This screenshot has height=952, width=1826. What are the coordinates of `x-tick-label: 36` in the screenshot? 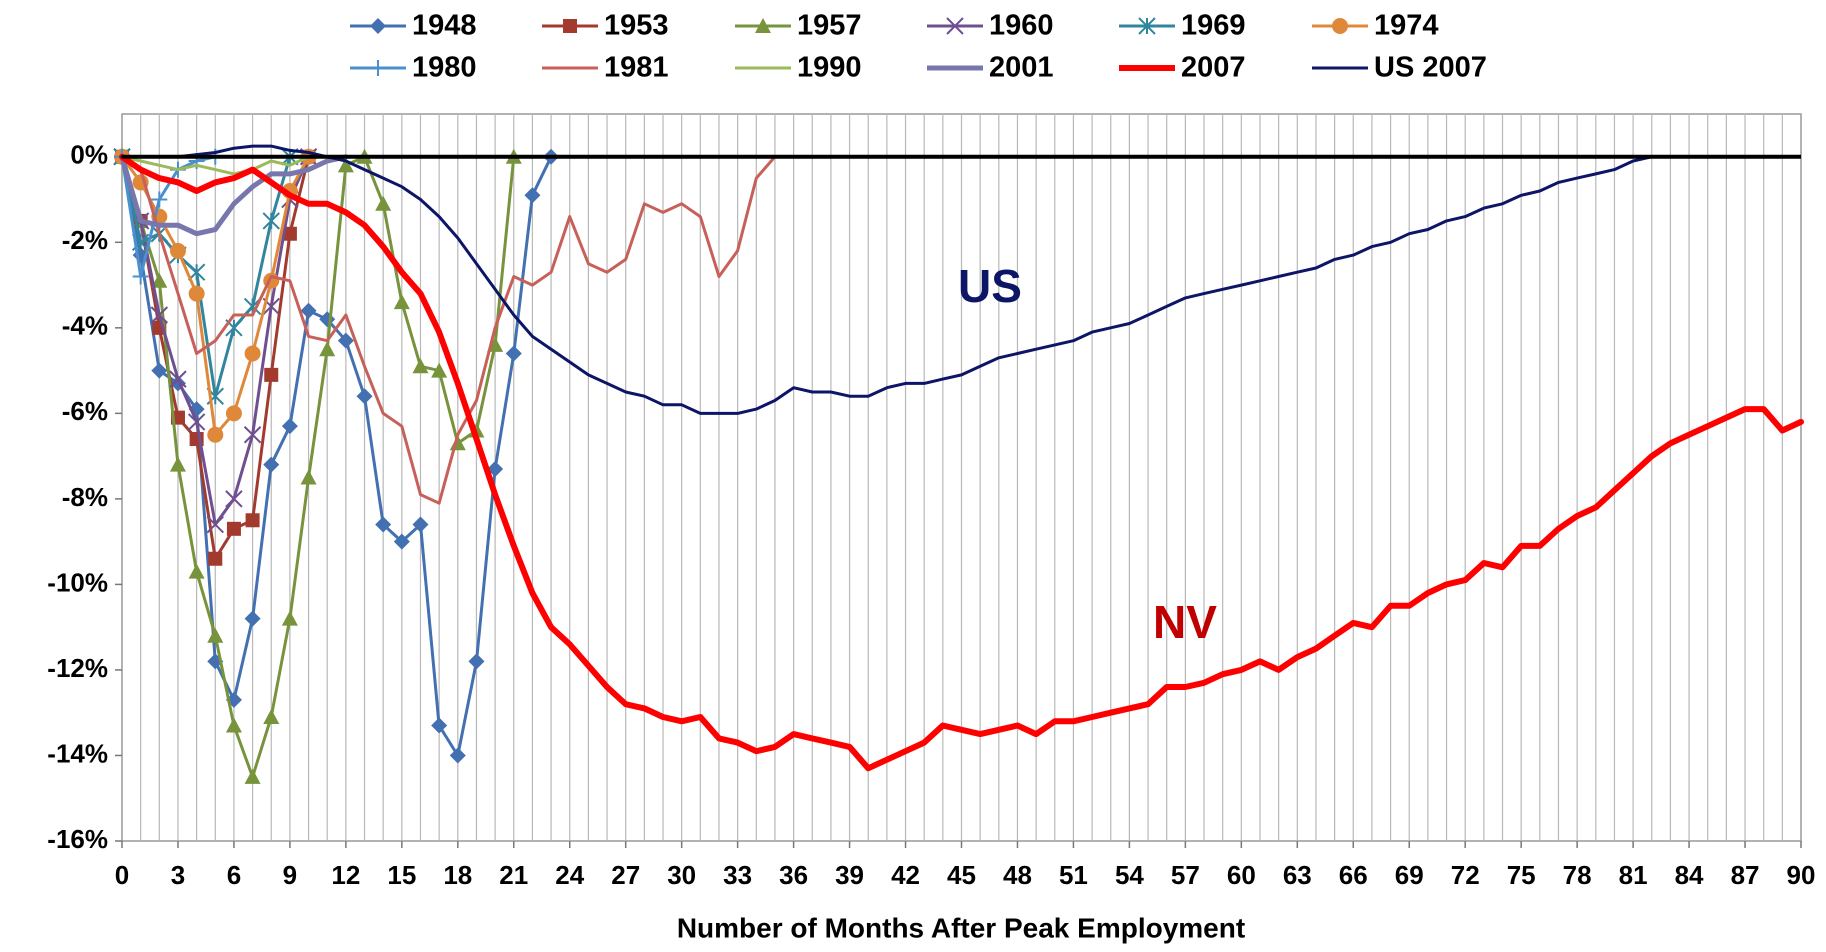 It's located at (793, 875).